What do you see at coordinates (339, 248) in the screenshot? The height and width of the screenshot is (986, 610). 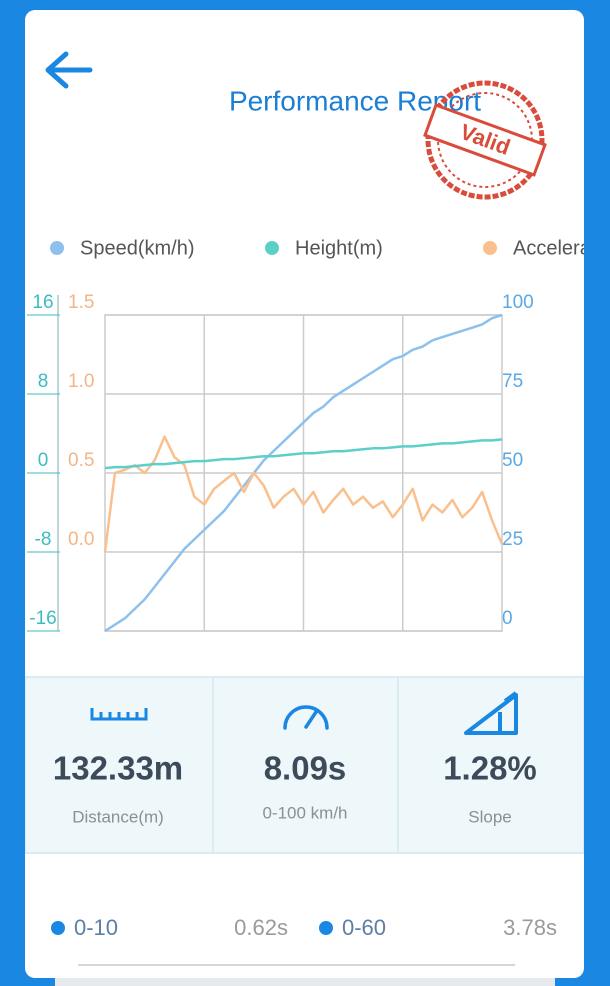 I see `legend-label: Height(m)` at bounding box center [339, 248].